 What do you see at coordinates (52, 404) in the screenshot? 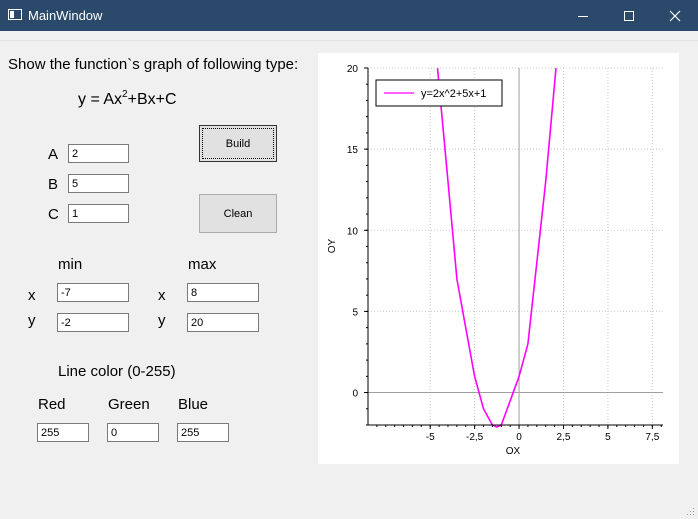
I see `red-label: Red` at bounding box center [52, 404].